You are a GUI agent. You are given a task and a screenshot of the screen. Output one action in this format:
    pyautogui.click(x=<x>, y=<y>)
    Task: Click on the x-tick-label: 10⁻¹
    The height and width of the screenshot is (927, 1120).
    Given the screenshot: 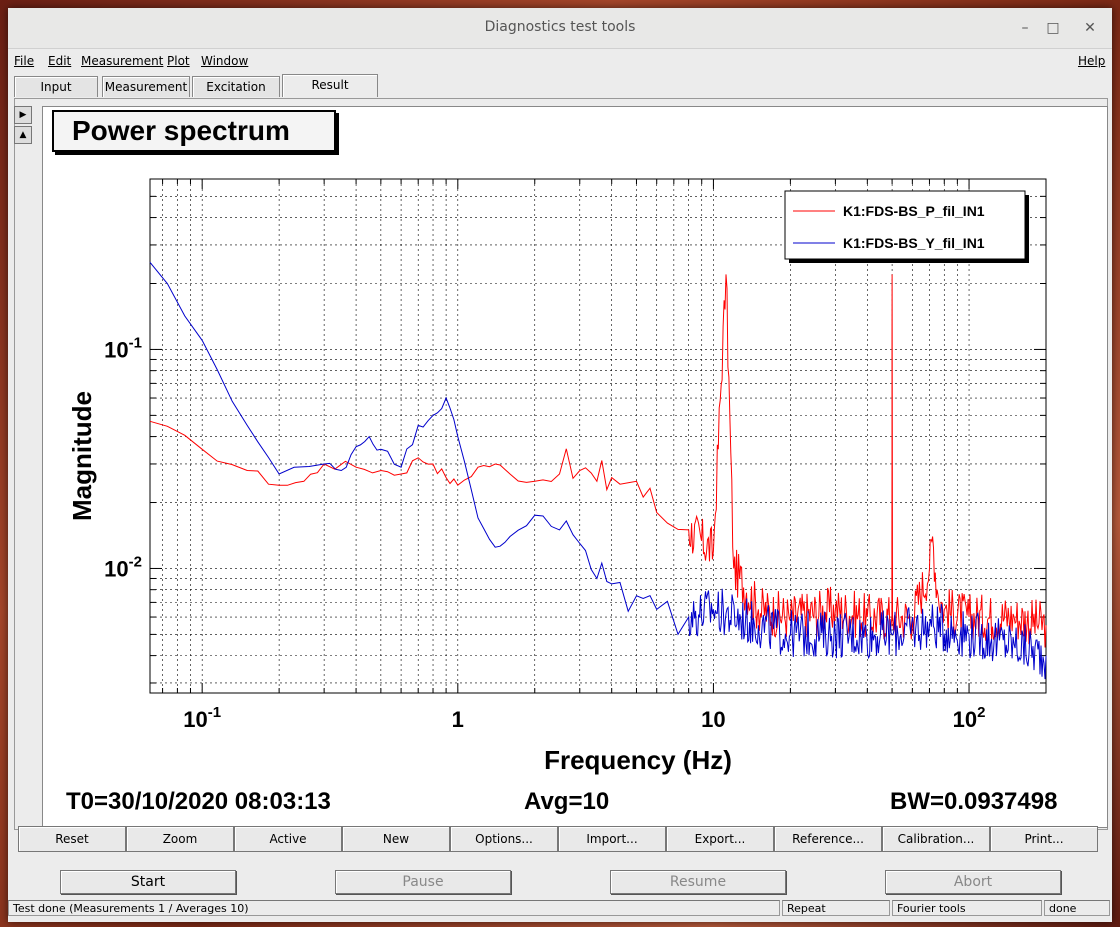 What is the action you would take?
    pyautogui.click(x=202, y=718)
    